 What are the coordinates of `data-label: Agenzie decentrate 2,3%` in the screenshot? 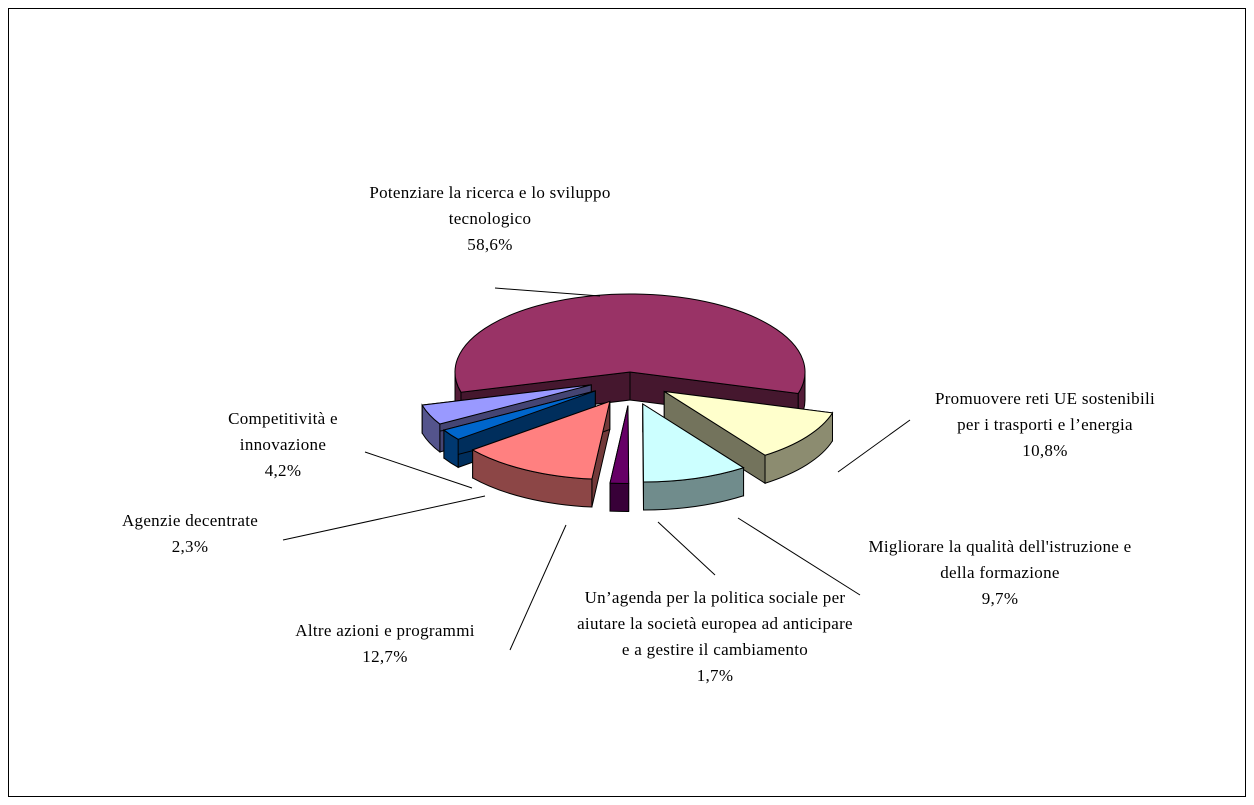 It's located at (190, 534).